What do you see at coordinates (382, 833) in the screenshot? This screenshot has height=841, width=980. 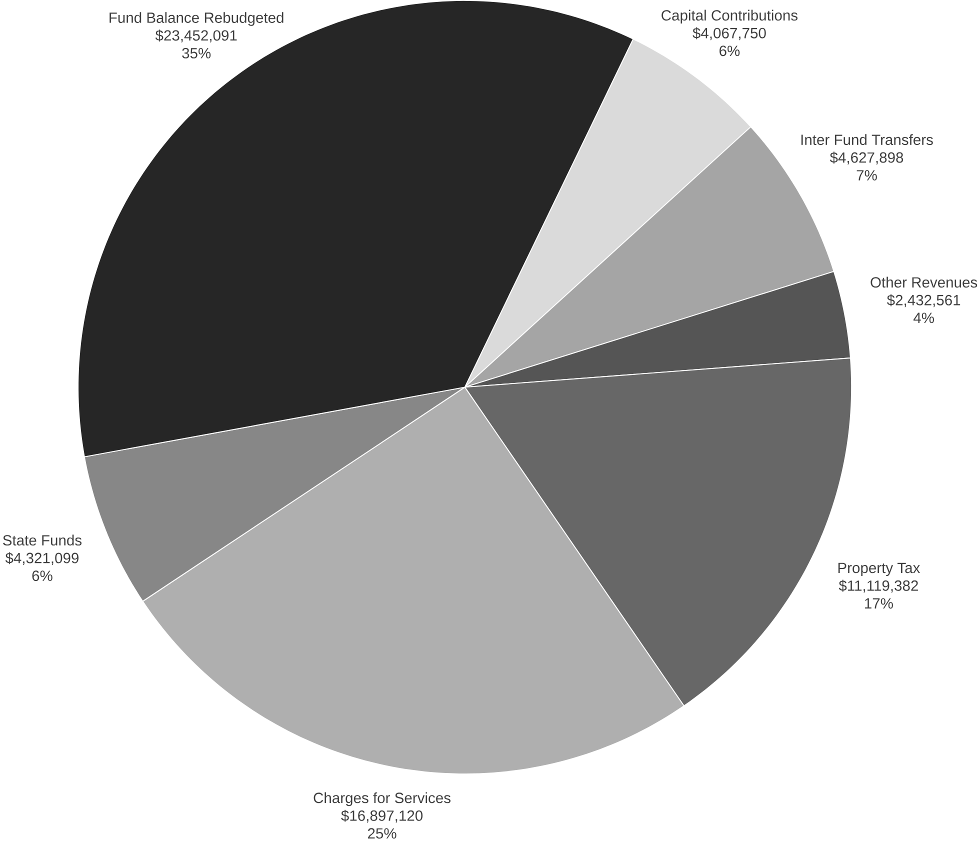 I see `text: 25%` at bounding box center [382, 833].